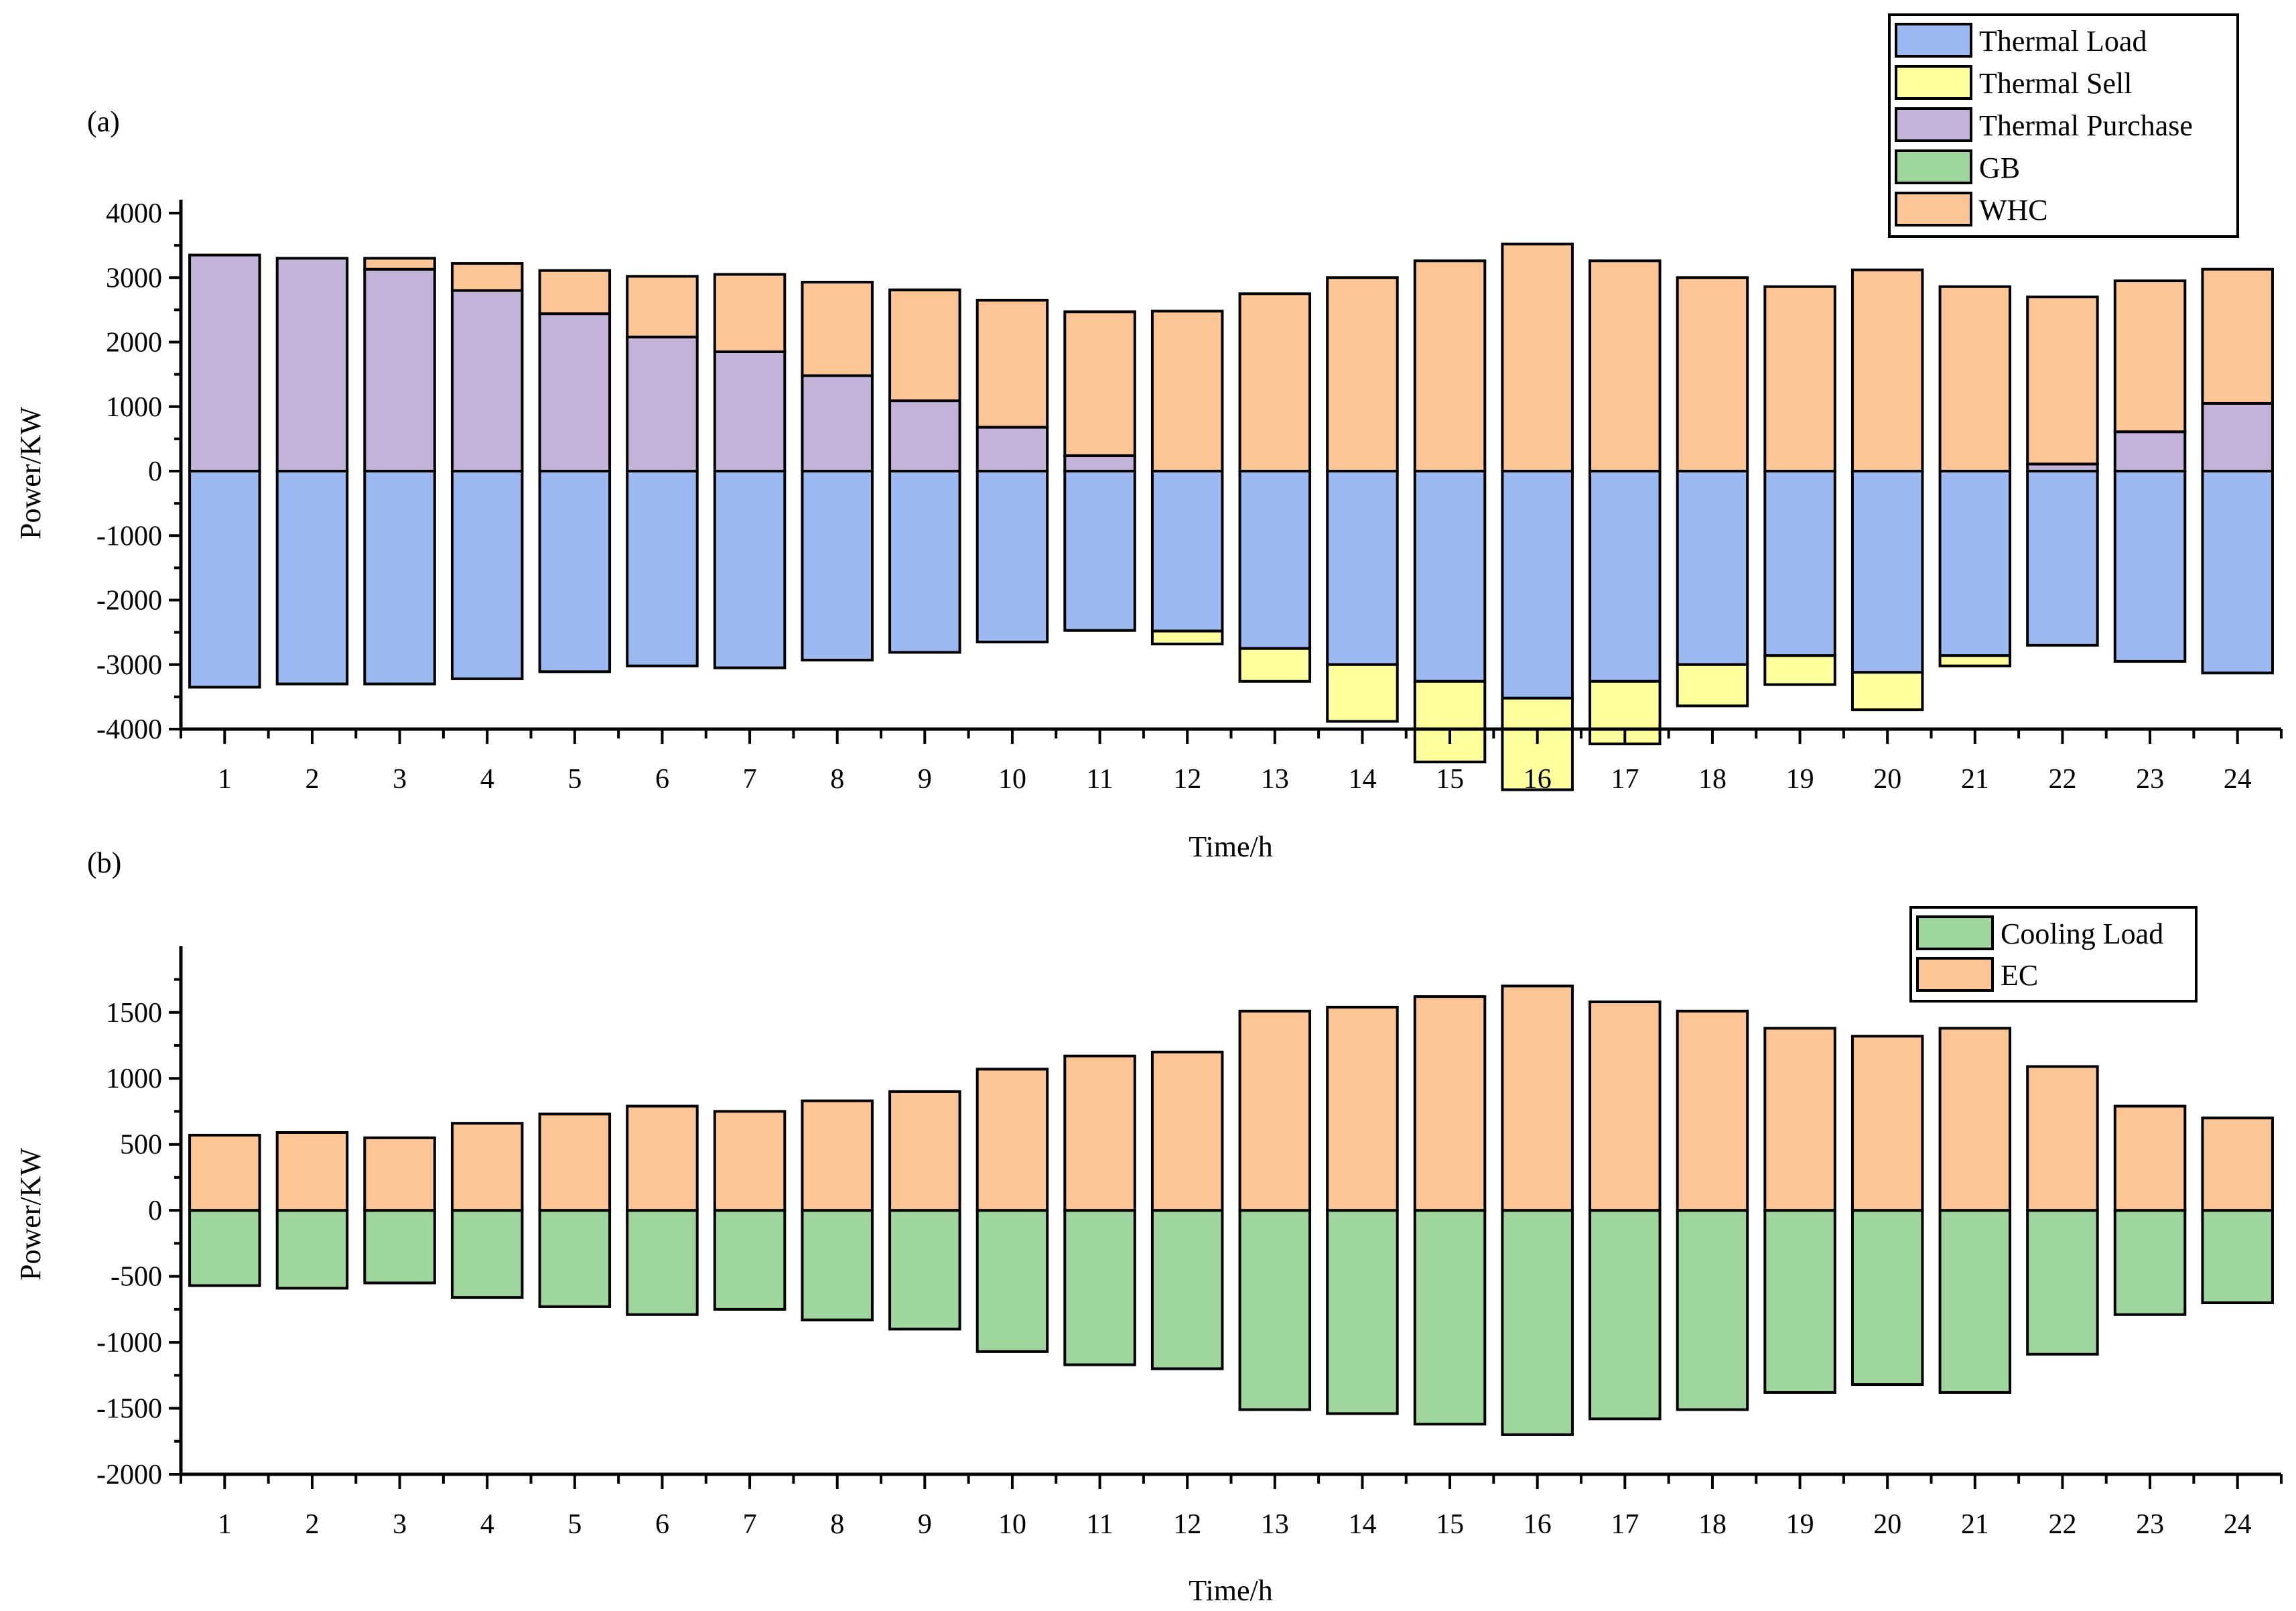 The image size is (2296, 1611). I want to click on b-x-tick-label: 10, so click(1012, 1524).